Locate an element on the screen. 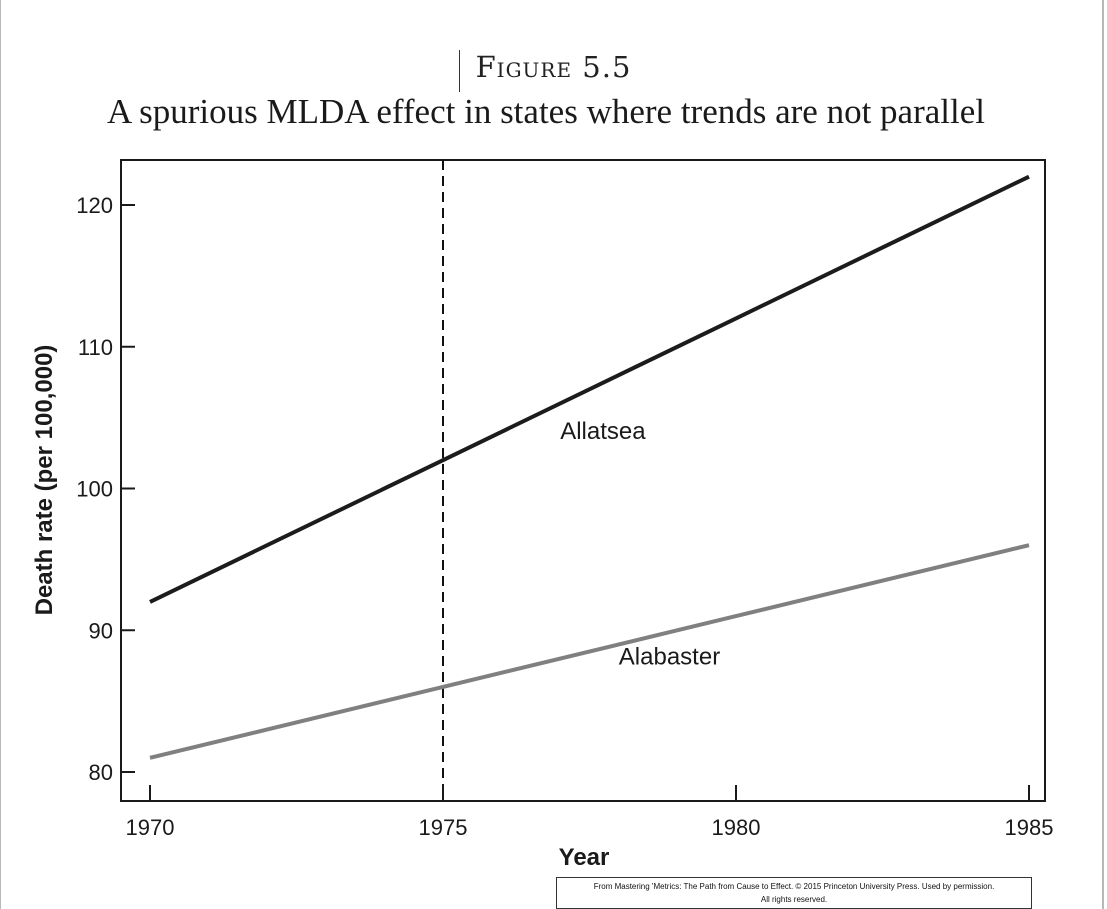 This screenshot has width=1107, height=909. series-label-alabaster: Alabaster is located at coordinates (669, 656).